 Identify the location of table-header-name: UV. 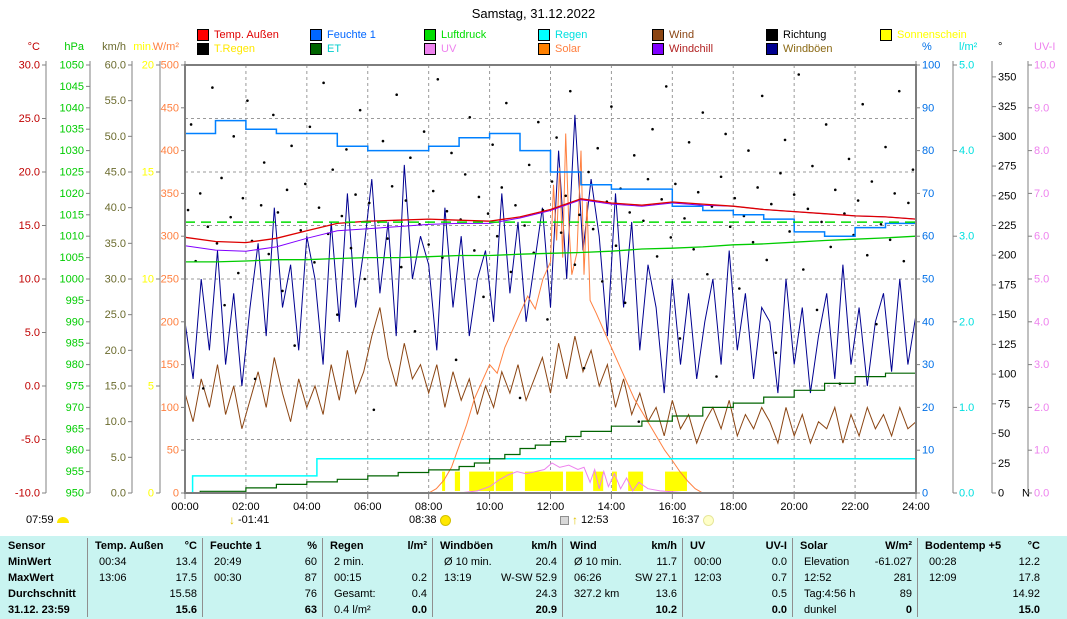
(698, 546).